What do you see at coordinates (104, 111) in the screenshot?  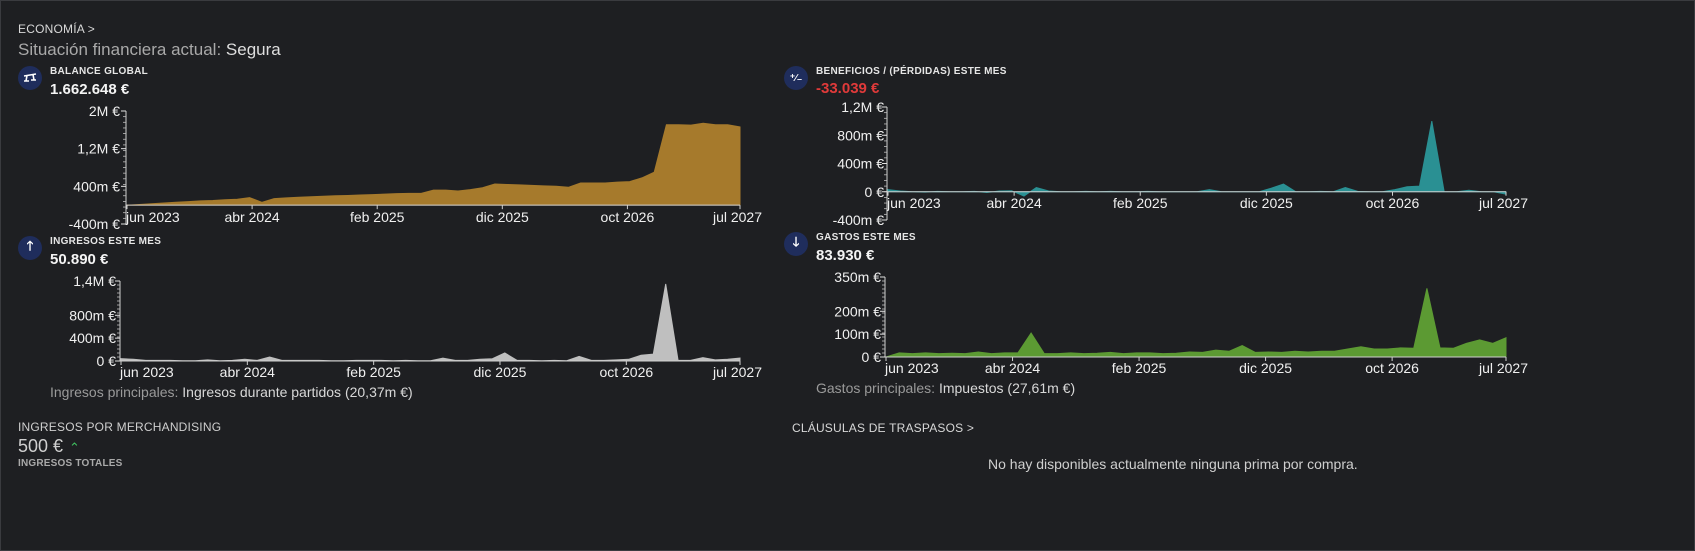 I see `balance-y-tick-label: 2M €` at bounding box center [104, 111].